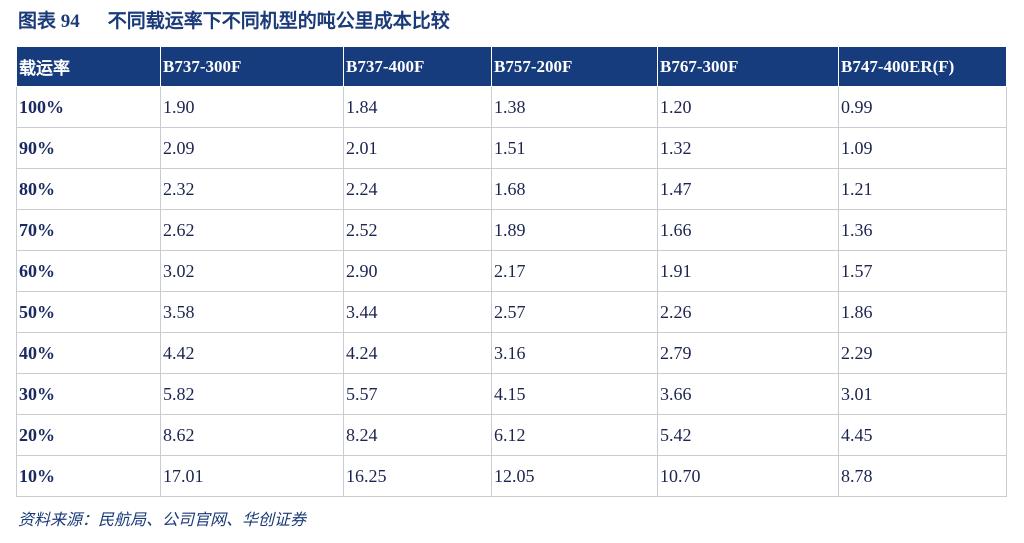  Describe the element at coordinates (417, 230) in the screenshot. I see `table-cell: 2.52` at that location.